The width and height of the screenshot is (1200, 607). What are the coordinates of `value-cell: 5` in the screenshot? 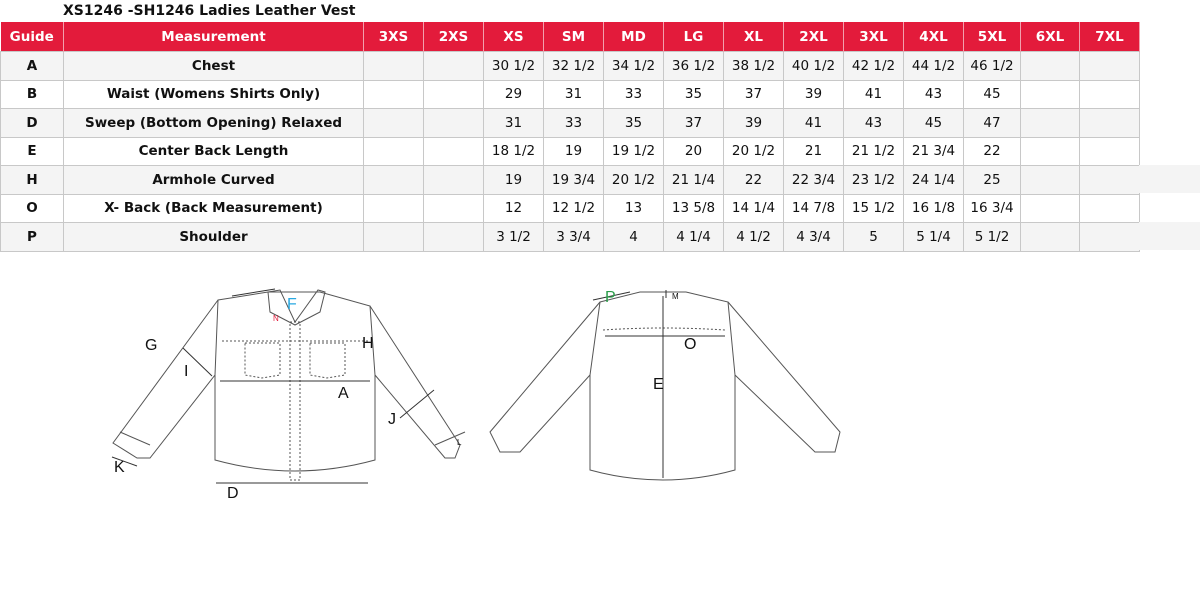 It's located at (873, 237).